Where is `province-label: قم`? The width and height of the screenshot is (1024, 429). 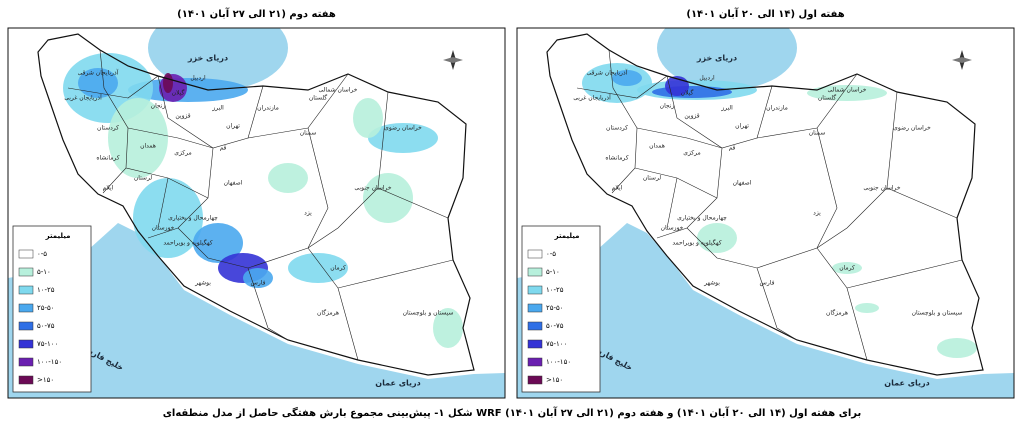 province-label: قم is located at coordinates (223, 148).